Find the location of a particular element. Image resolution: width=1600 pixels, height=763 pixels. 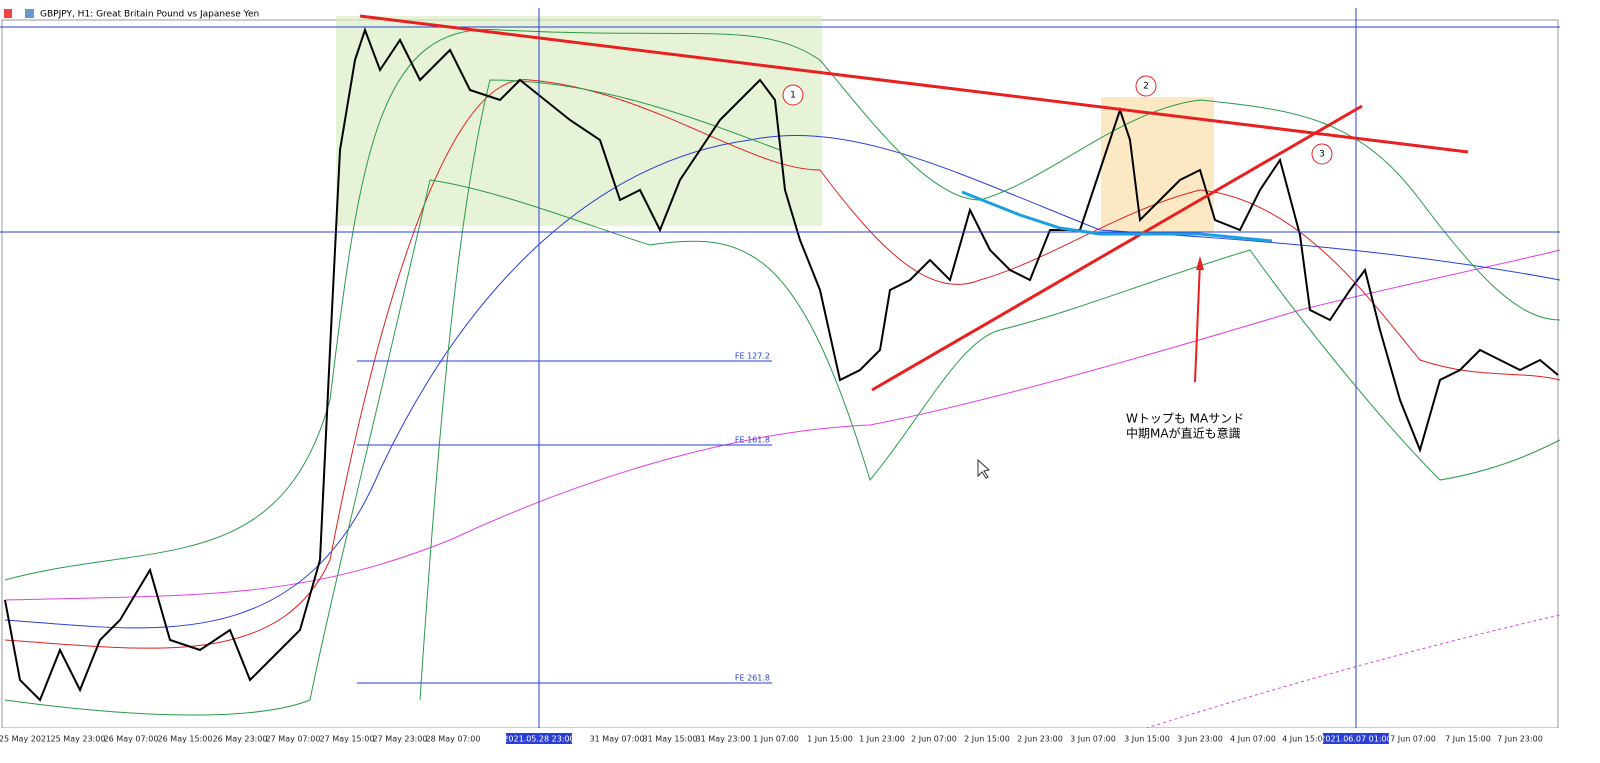

marker-label: 1 is located at coordinates (793, 96).